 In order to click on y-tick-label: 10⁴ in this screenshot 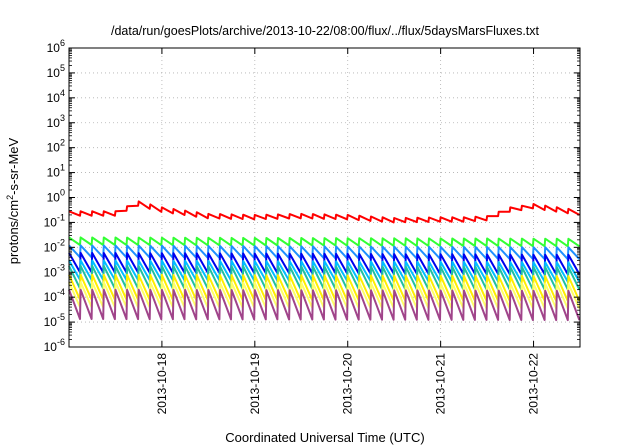, I will do `click(56, 96)`.